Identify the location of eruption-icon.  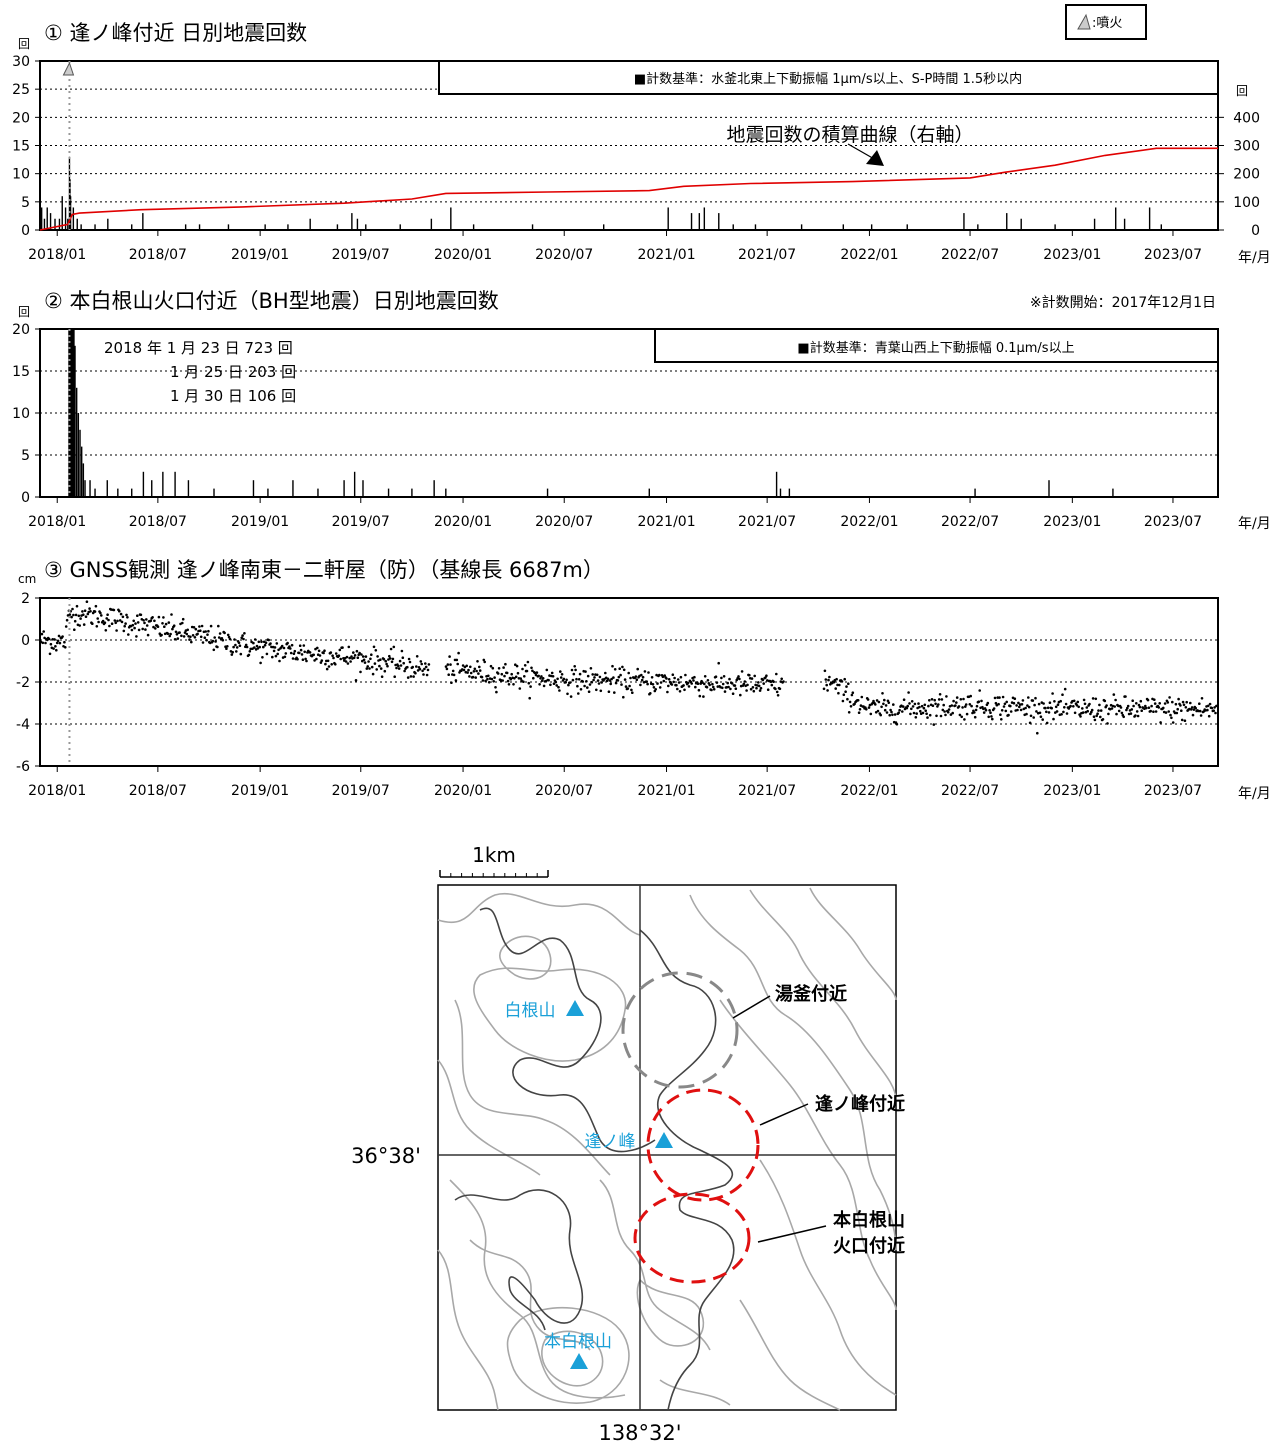
(1084, 21).